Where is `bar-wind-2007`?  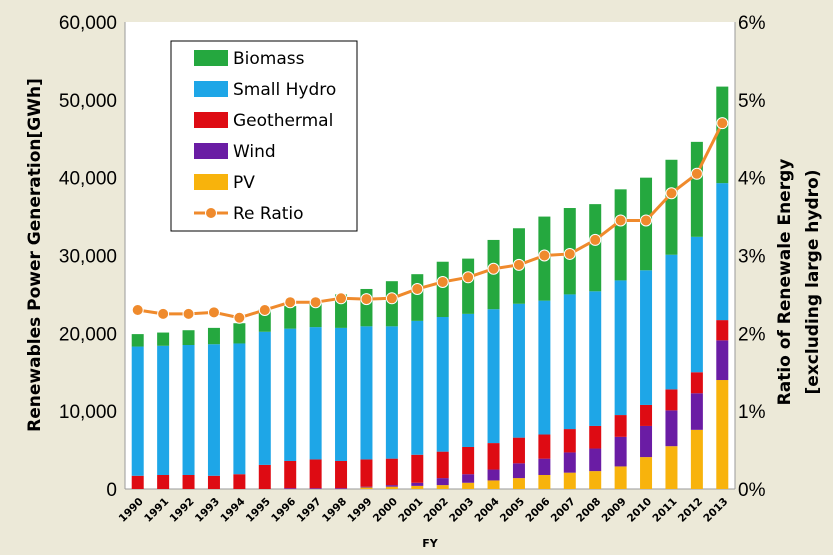 bar-wind-2007 is located at coordinates (569, 462).